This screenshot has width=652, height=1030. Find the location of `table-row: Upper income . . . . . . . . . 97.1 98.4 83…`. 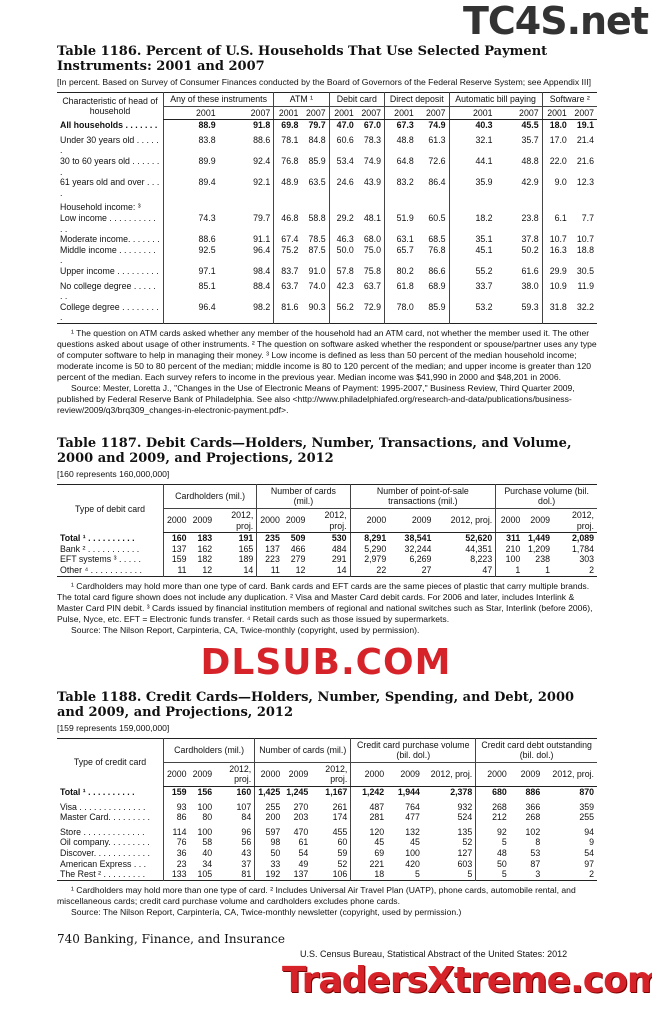

table-row: Upper income . . . . . . . . . 97.1 98.4 83… is located at coordinates (327, 271).